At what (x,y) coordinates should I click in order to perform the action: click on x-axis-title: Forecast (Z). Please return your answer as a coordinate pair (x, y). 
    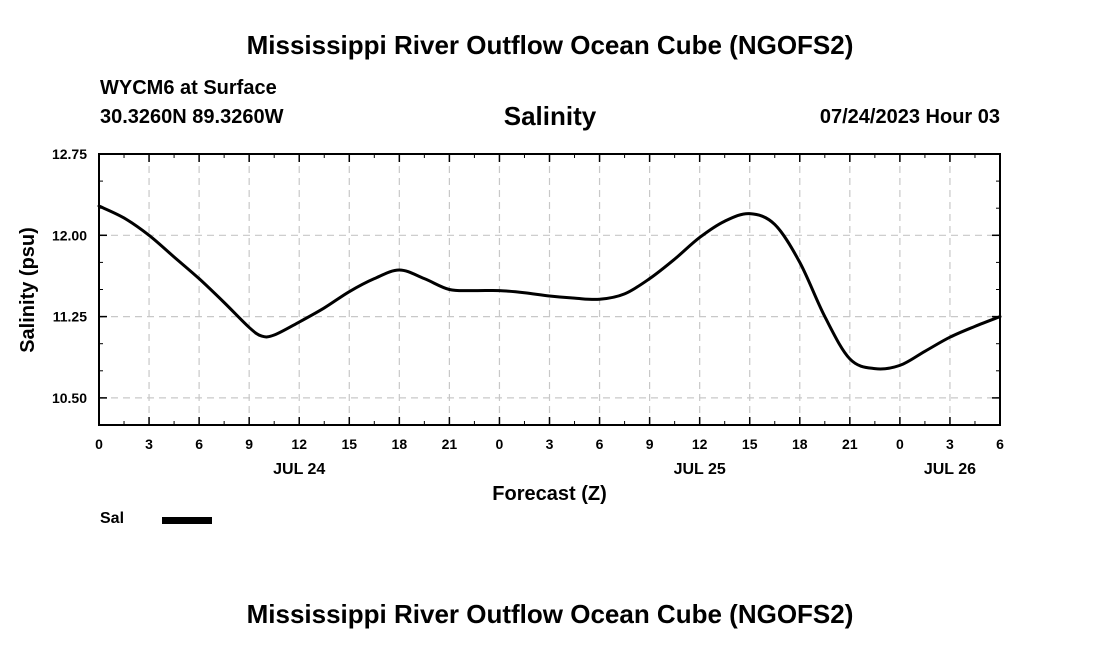
    Looking at the image, I should click on (549, 494).